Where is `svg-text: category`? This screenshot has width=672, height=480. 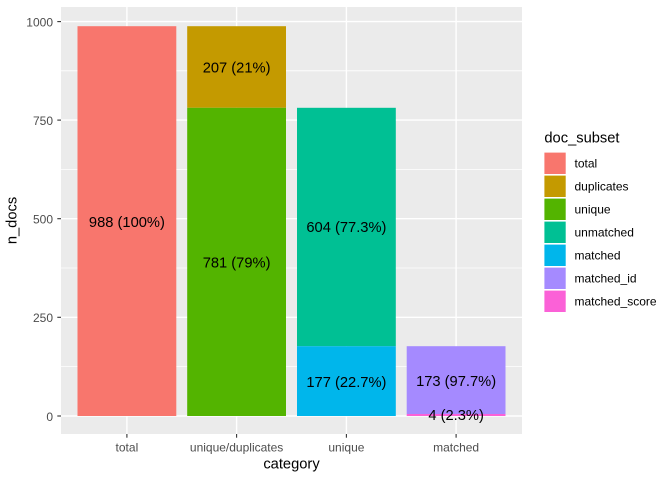
svg-text: category is located at coordinates (291, 465).